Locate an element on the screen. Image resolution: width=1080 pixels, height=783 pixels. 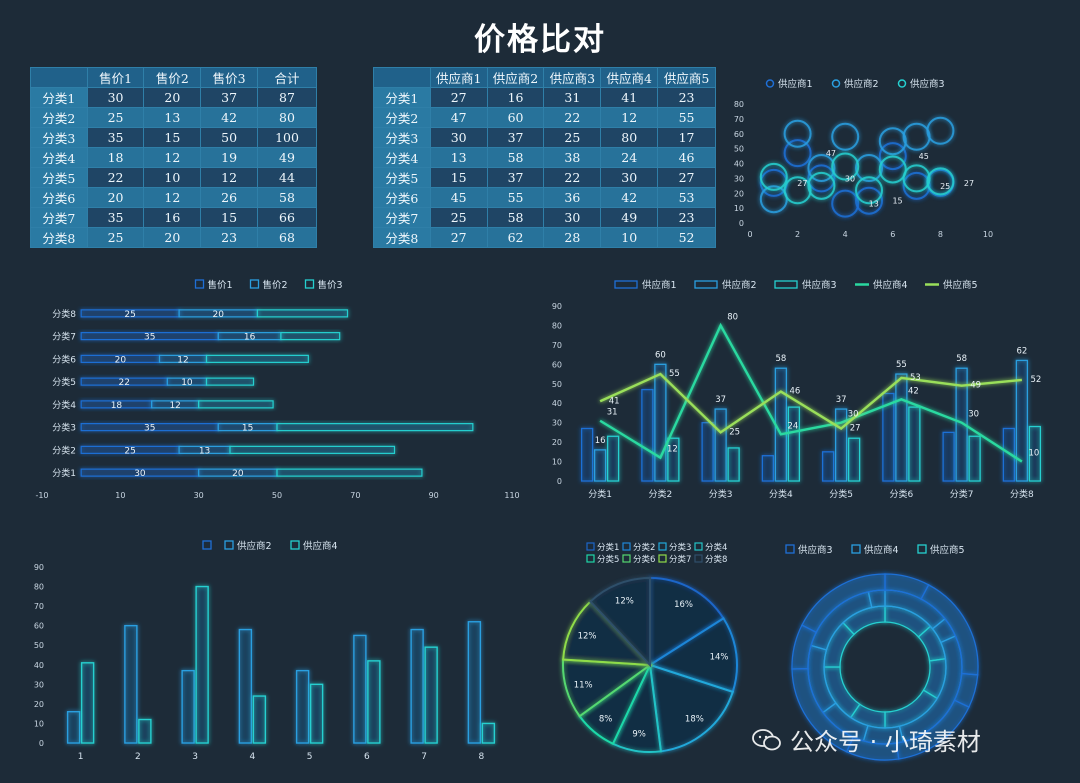
table-cell: 49 is located at coordinates (287, 157).